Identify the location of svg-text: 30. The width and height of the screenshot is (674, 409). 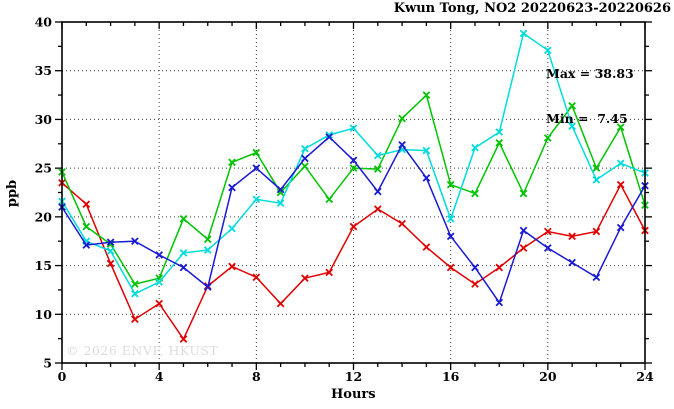
(44, 119).